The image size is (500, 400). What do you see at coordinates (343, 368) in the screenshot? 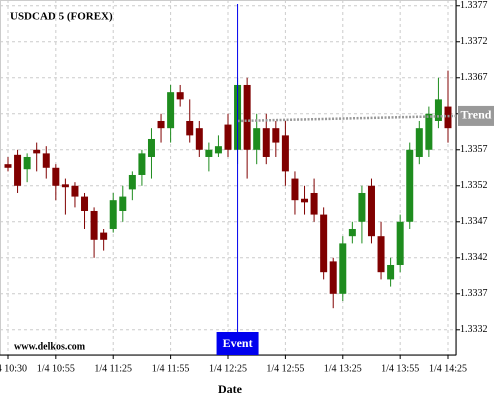
I see `x-tick-label: 1/4 13:25` at bounding box center [343, 368].